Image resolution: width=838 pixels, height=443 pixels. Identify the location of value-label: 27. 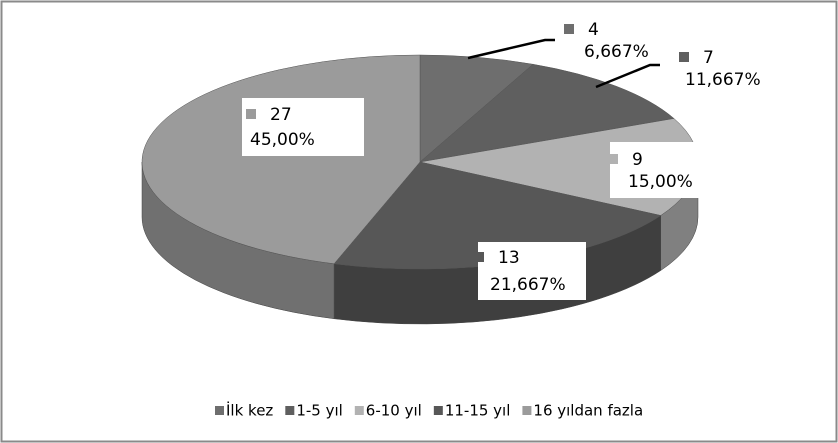
(281, 115).